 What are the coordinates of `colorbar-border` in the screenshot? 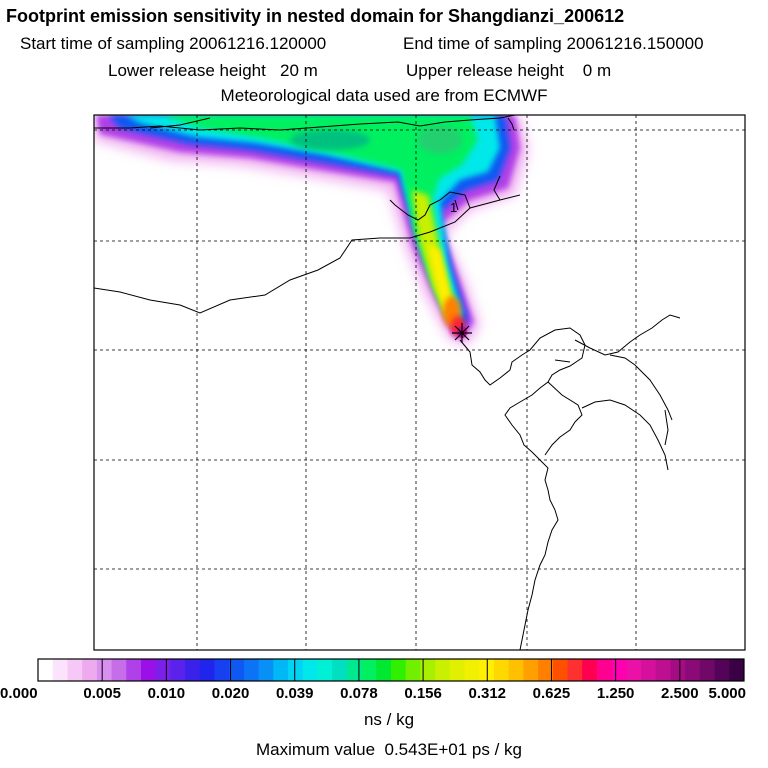 It's located at (391, 670).